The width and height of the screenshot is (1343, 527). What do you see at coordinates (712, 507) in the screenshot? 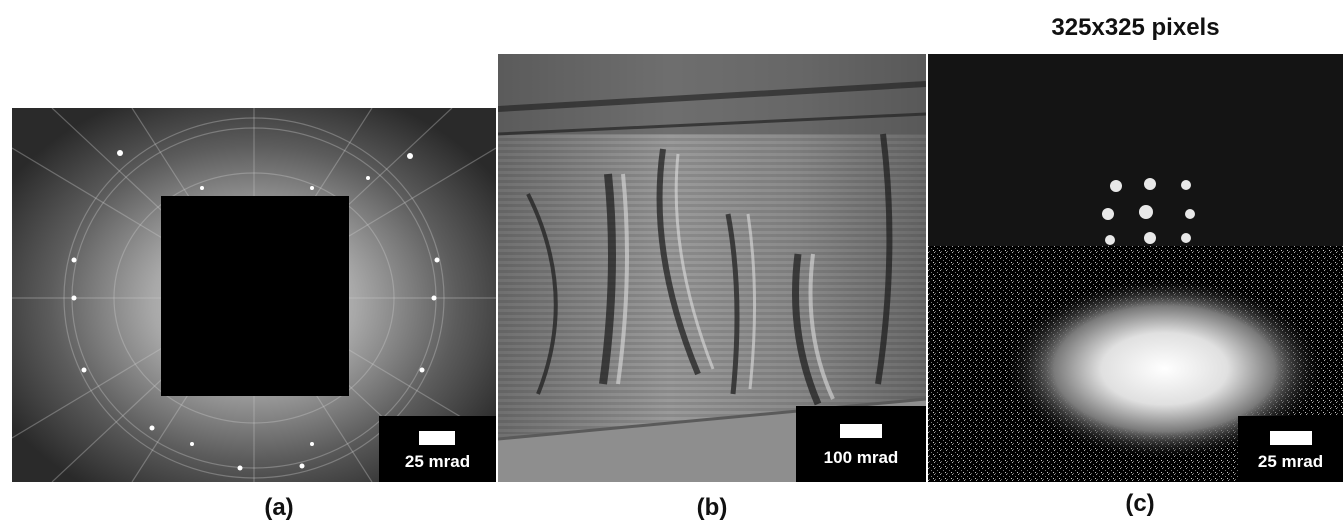
I see `caption-b: (b)` at bounding box center [712, 507].